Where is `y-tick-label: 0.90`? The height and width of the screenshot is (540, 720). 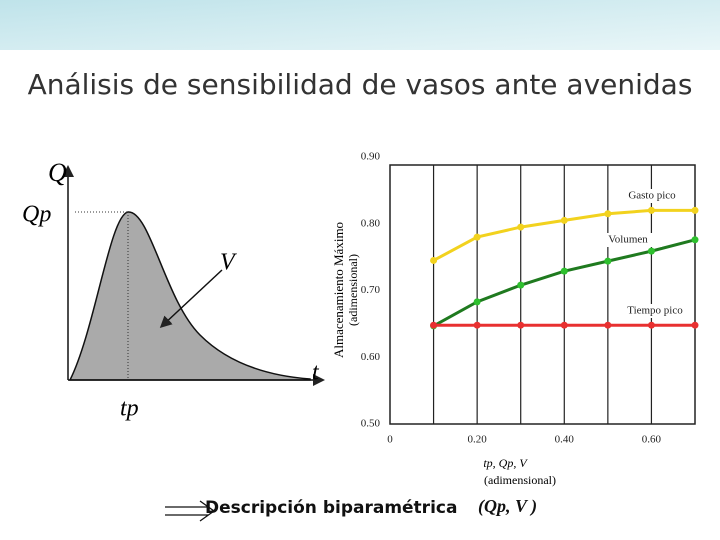 y-tick-label: 0.90 is located at coordinates (371, 157).